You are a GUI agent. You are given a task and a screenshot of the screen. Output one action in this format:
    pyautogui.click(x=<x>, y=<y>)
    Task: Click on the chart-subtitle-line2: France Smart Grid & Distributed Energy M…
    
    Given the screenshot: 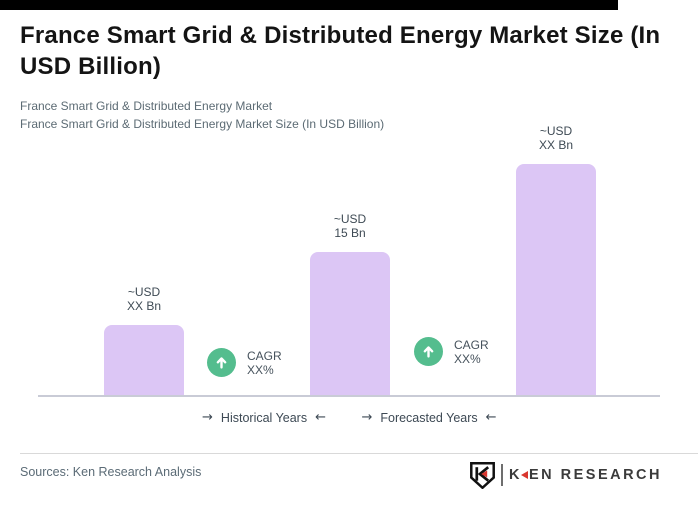 What is the action you would take?
    pyautogui.click(x=202, y=124)
    